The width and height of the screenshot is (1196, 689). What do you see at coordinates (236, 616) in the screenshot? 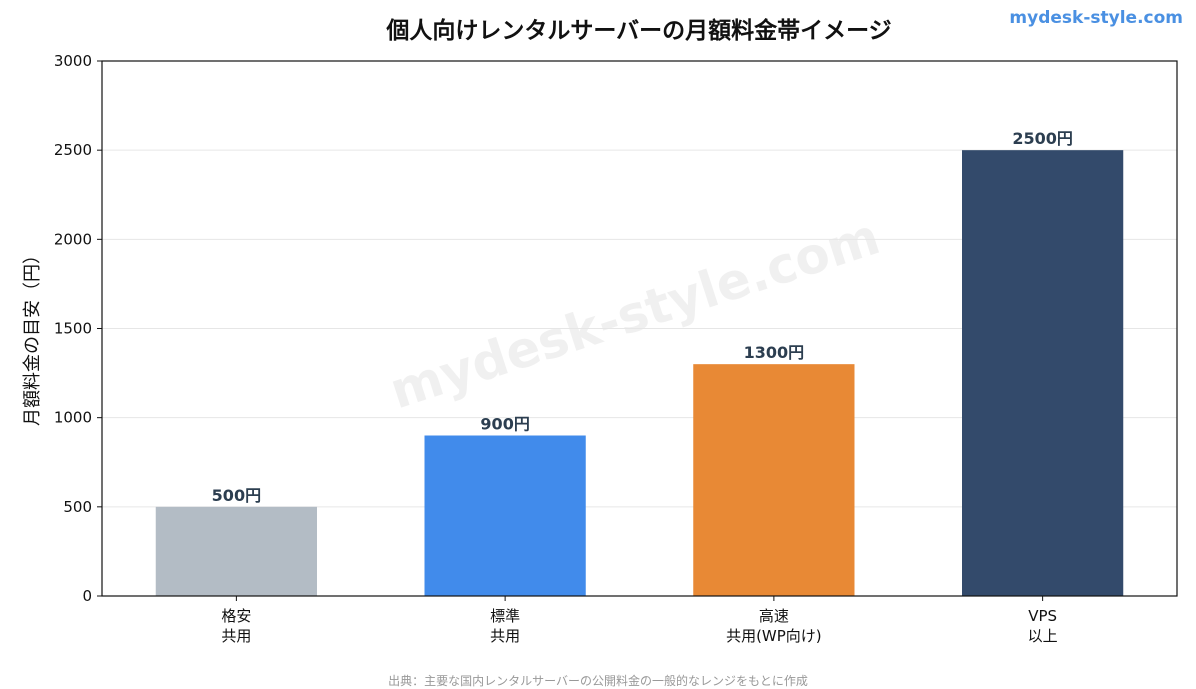
I see `x-tick-label: 格安` at bounding box center [236, 616].